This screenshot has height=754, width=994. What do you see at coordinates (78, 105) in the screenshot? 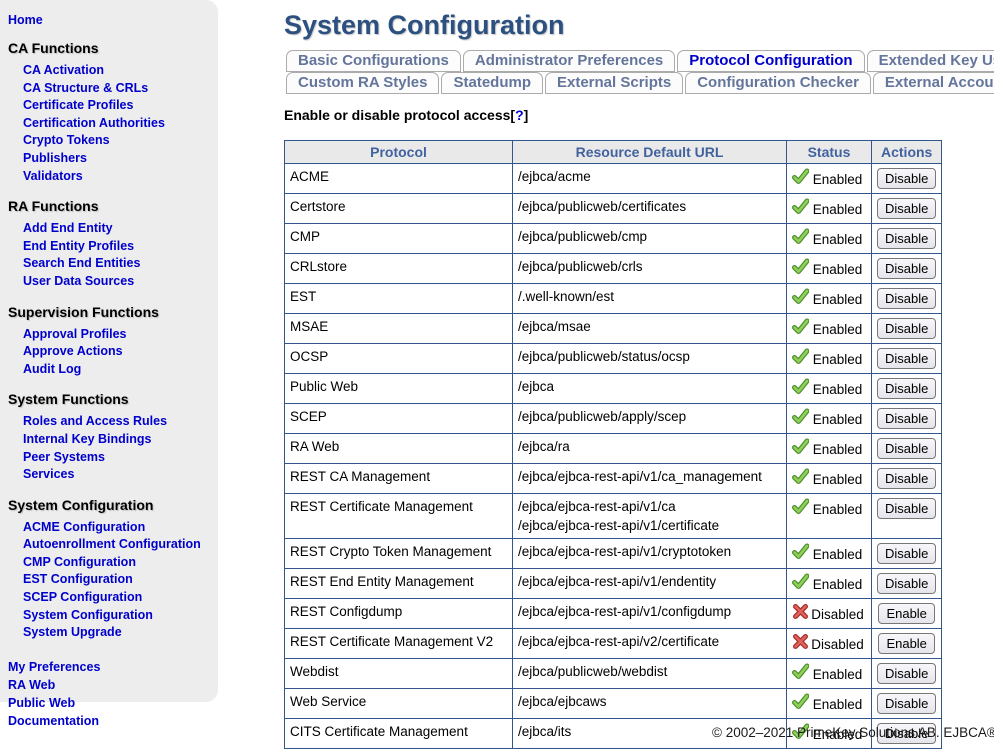
I see `sidebar-item-certificate-profiles: Certificate Profiles` at bounding box center [78, 105].